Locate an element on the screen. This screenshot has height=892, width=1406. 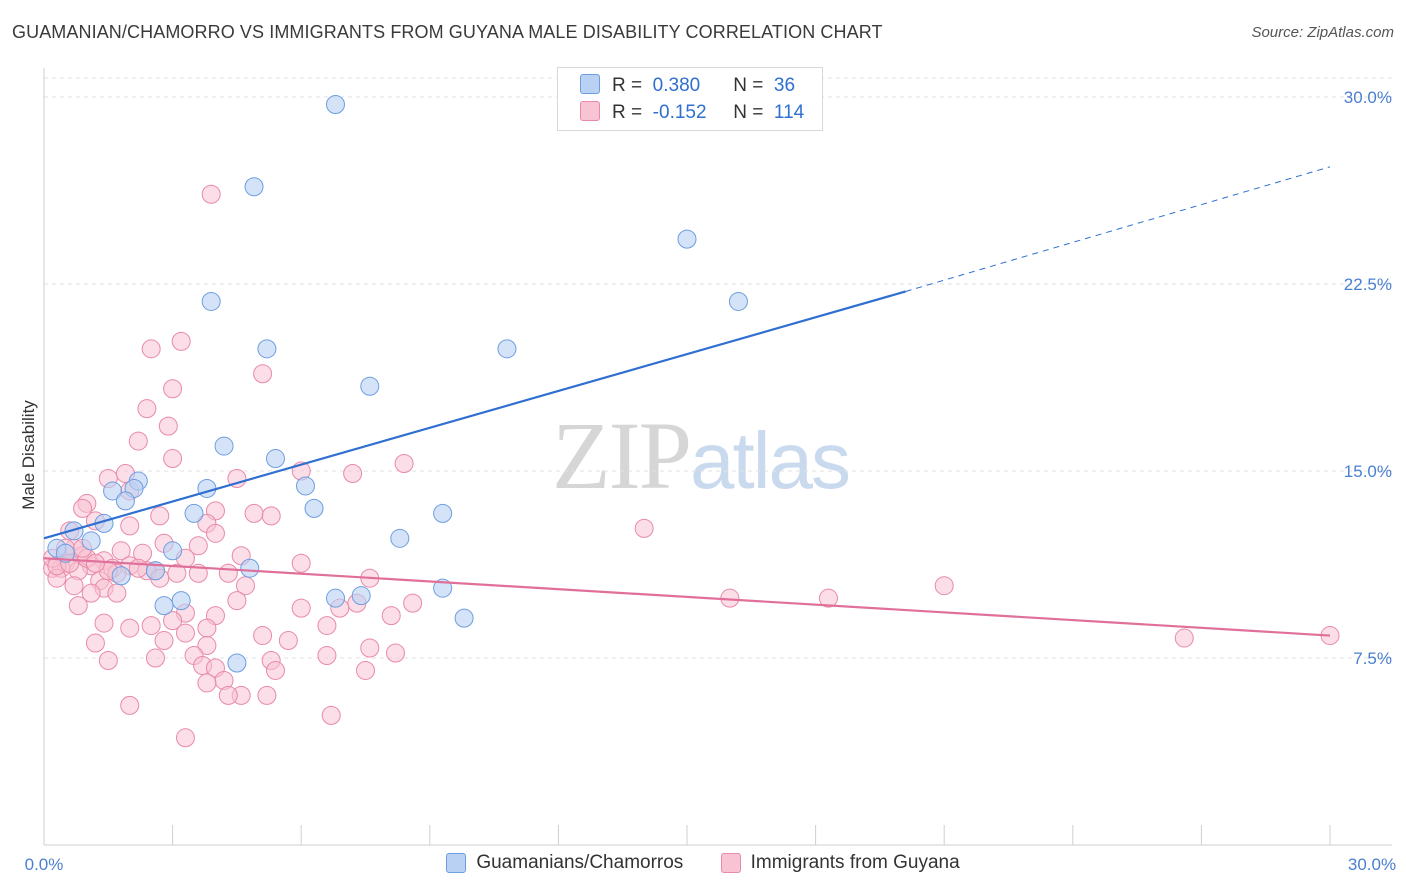
legend-label-guam: Guamanians/Chamorros is located at coordinates (580, 862).